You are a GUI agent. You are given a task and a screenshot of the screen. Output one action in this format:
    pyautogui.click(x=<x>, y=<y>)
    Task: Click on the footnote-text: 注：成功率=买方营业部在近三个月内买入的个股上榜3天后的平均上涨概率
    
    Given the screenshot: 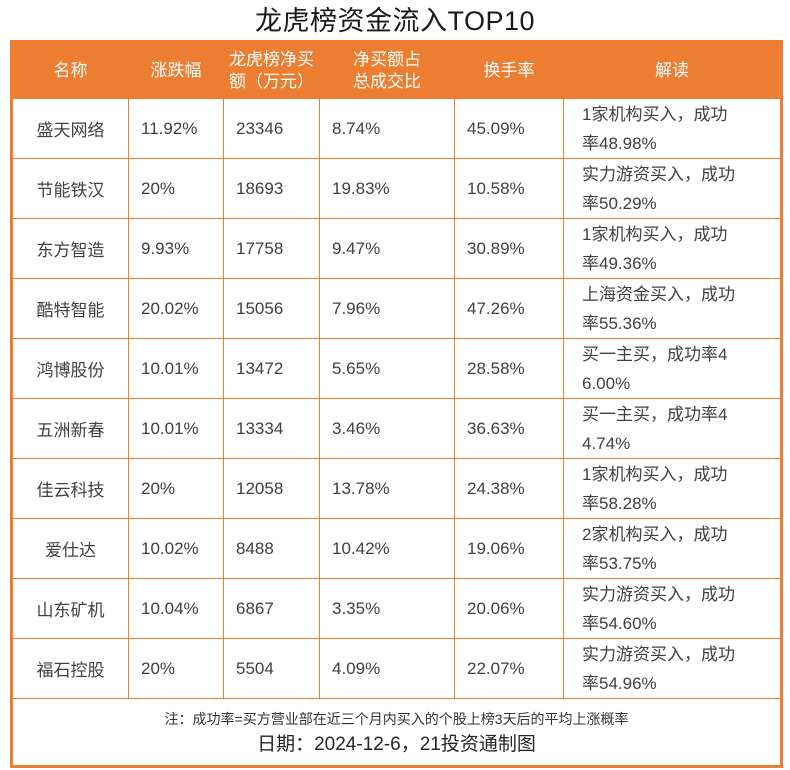 What is the action you would take?
    pyautogui.click(x=396, y=718)
    